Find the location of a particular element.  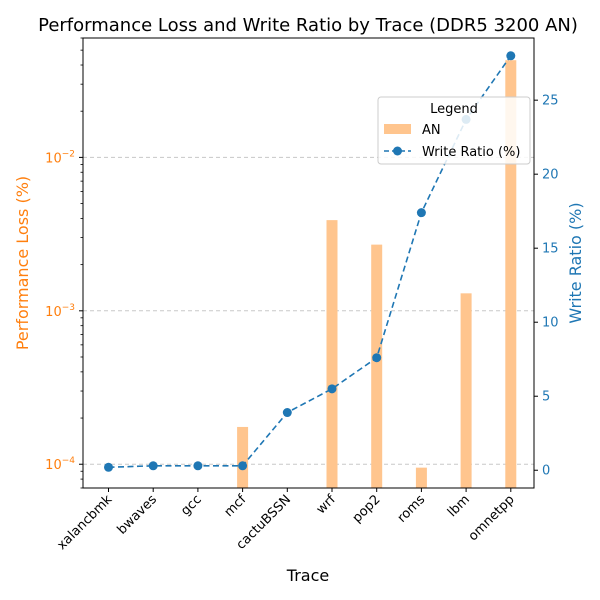

legend-title: Legend is located at coordinates (454, 109).